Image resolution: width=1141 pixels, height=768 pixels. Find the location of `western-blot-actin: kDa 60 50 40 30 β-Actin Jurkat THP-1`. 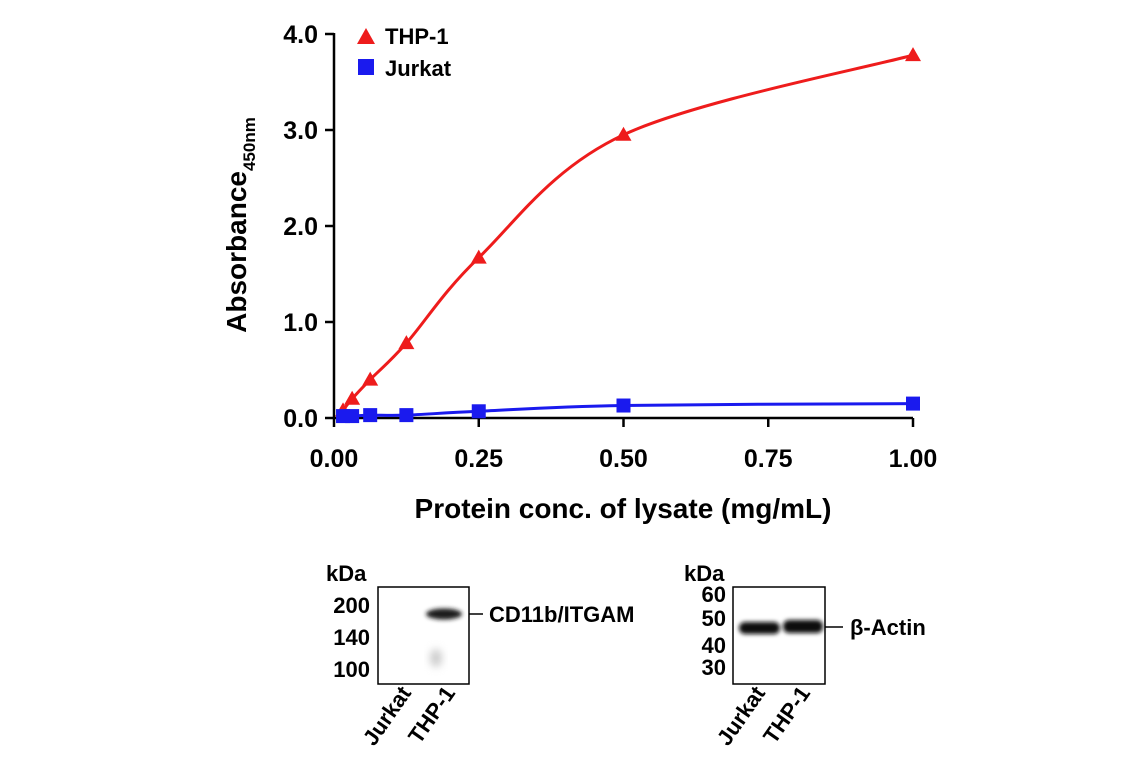

western-blot-actin: kDa 60 50 40 30 β-Actin Jurkat THP-1 is located at coordinates (805, 655).